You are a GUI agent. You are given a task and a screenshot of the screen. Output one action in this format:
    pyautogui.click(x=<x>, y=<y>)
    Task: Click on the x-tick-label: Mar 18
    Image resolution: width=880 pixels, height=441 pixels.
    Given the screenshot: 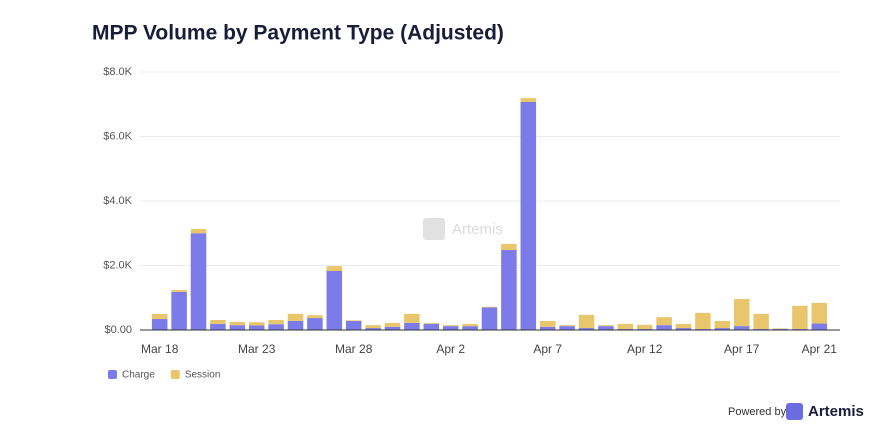 What is the action you would take?
    pyautogui.click(x=160, y=349)
    